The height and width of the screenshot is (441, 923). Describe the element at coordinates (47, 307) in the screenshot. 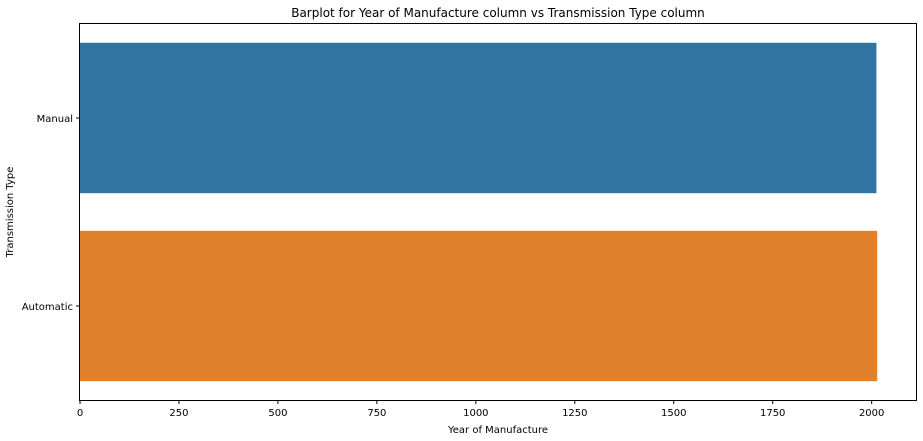

I see `y-tick-label: Automatic` at that location.